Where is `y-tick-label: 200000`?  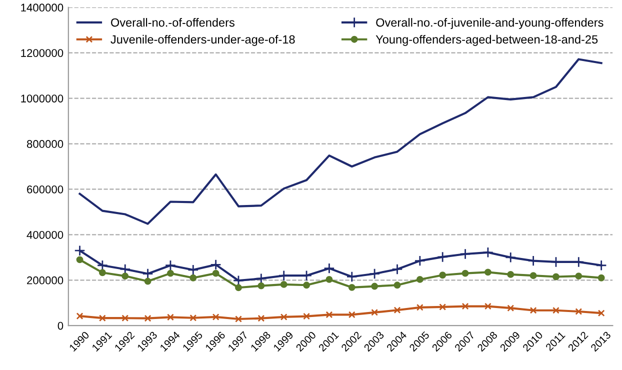 y-tick-label: 200000 is located at coordinates (45, 280).